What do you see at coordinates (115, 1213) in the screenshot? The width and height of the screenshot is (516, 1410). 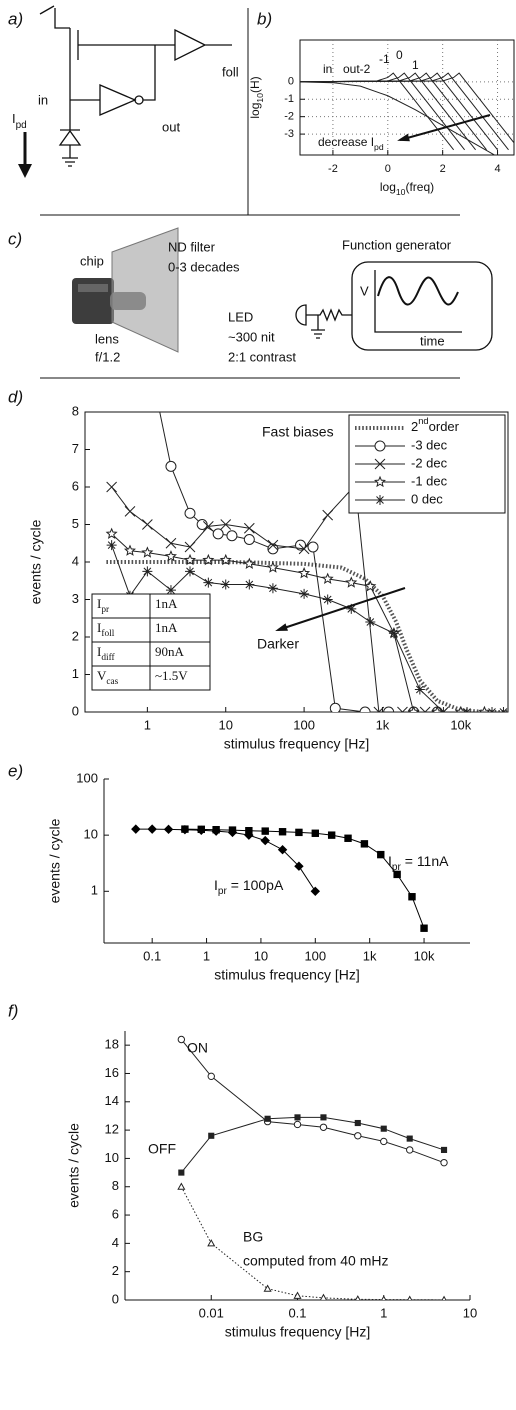 I see `y-tick-label: 6` at bounding box center [115, 1213].